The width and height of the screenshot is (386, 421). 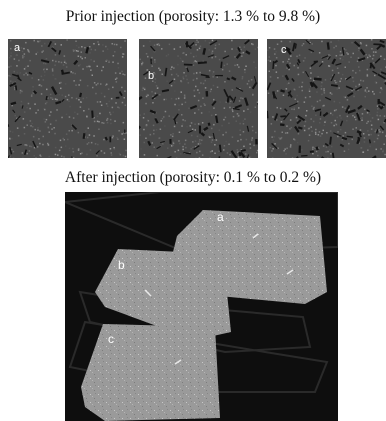 I want to click on porosity-texture-c, so click(x=326, y=98).